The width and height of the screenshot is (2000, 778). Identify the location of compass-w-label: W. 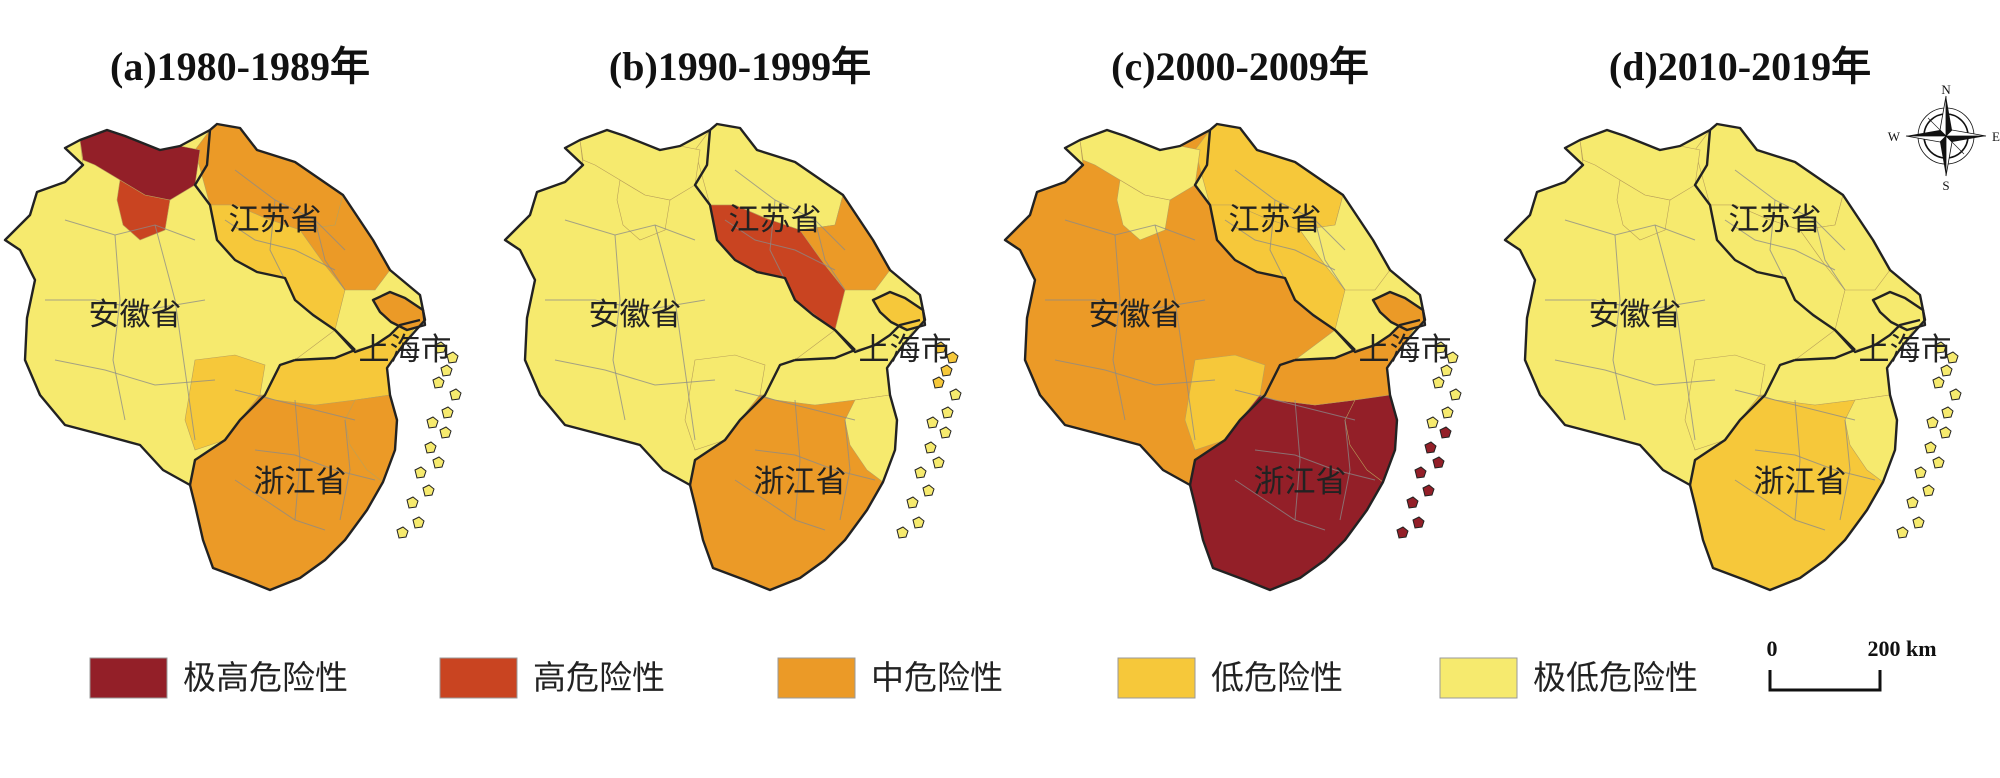
(1894, 136).